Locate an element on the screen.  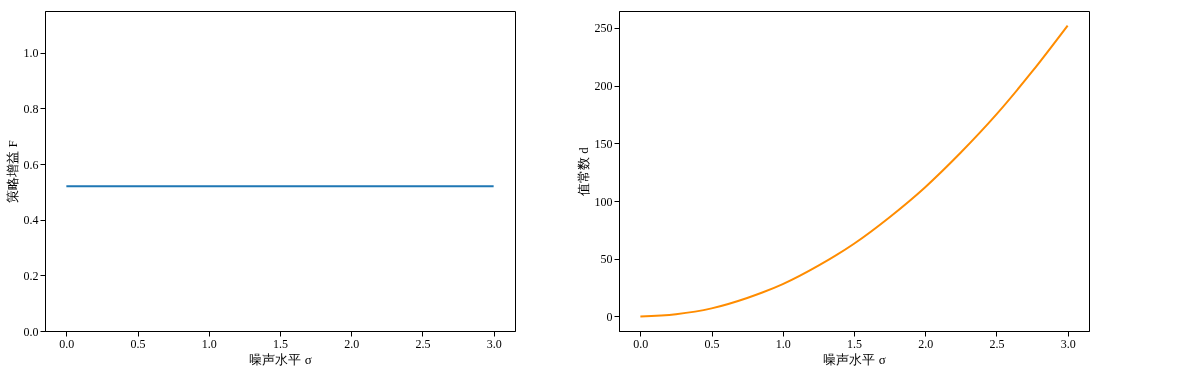
y-tick-label: 200 is located at coordinates (603, 86).